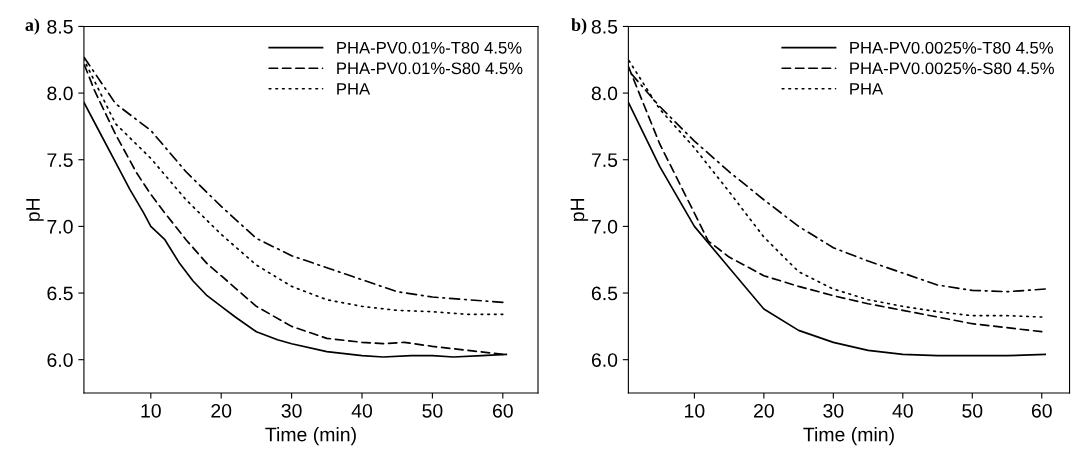 The height and width of the screenshot is (464, 1076). Describe the element at coordinates (579, 26) in the screenshot. I see `text: b)` at that location.